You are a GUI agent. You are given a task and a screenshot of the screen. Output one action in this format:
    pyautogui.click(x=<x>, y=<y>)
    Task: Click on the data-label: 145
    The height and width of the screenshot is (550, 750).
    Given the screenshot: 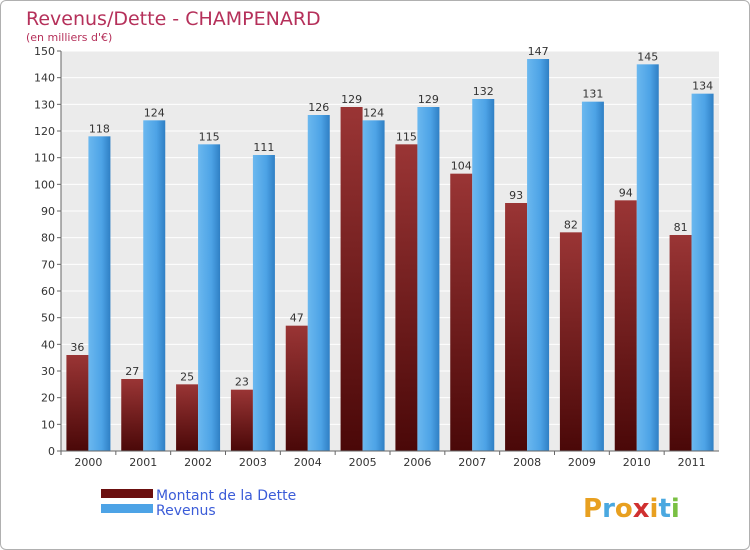 What is the action you would take?
    pyautogui.click(x=647, y=56)
    